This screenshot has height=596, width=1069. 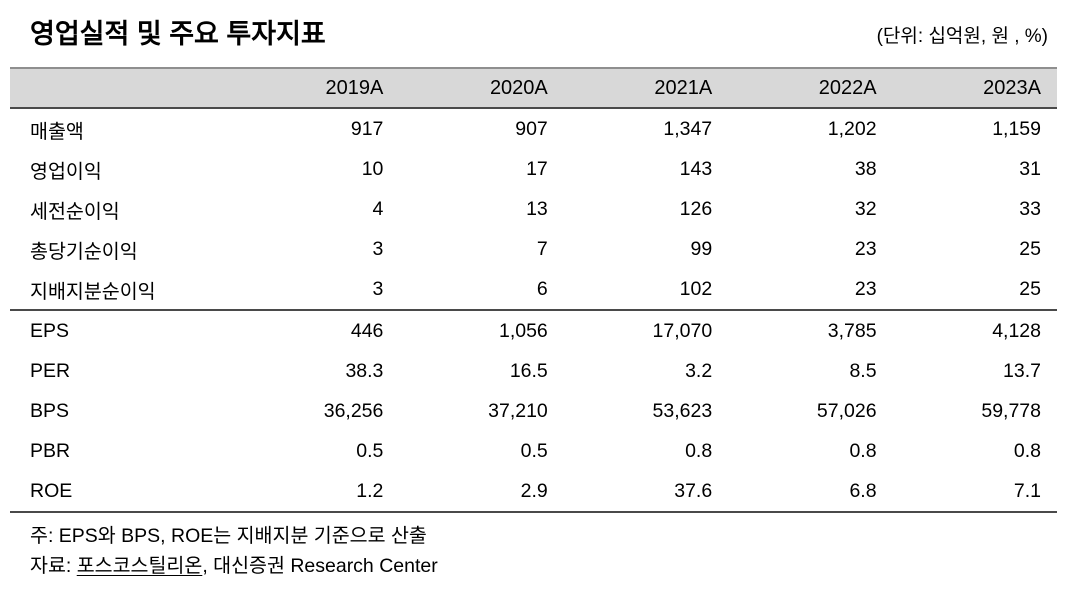 I want to click on corner-cell, so click(x=122, y=88).